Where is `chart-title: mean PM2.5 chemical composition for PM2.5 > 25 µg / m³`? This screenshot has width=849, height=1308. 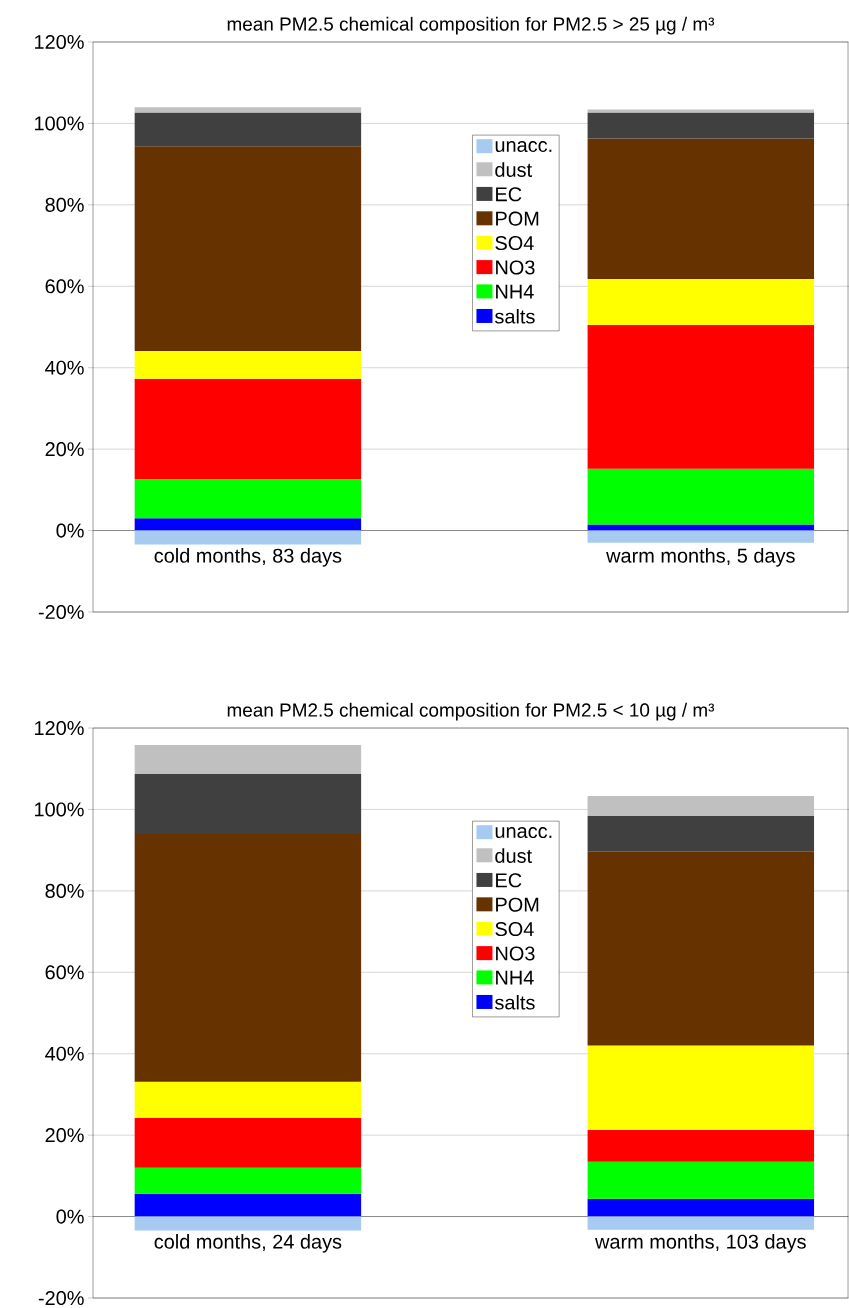 chart-title: mean PM2.5 chemical composition for PM2.5 > 25 µg / m³ is located at coordinates (471, 25).